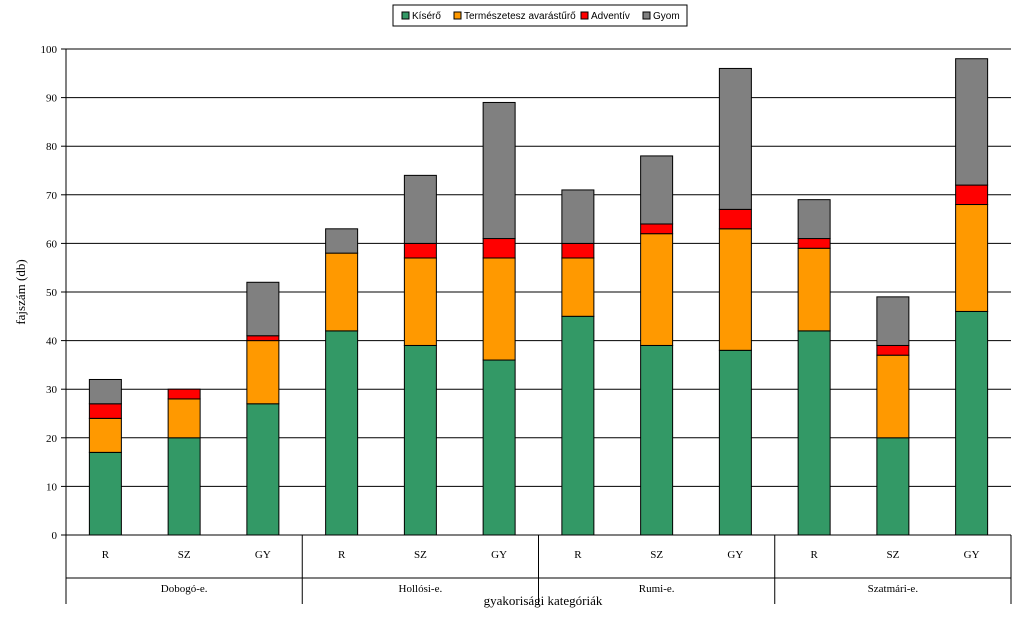 Image resolution: width=1024 pixels, height=626 pixels. What do you see at coordinates (184, 589) in the screenshot?
I see `group-label: Dobogó-e.` at bounding box center [184, 589].